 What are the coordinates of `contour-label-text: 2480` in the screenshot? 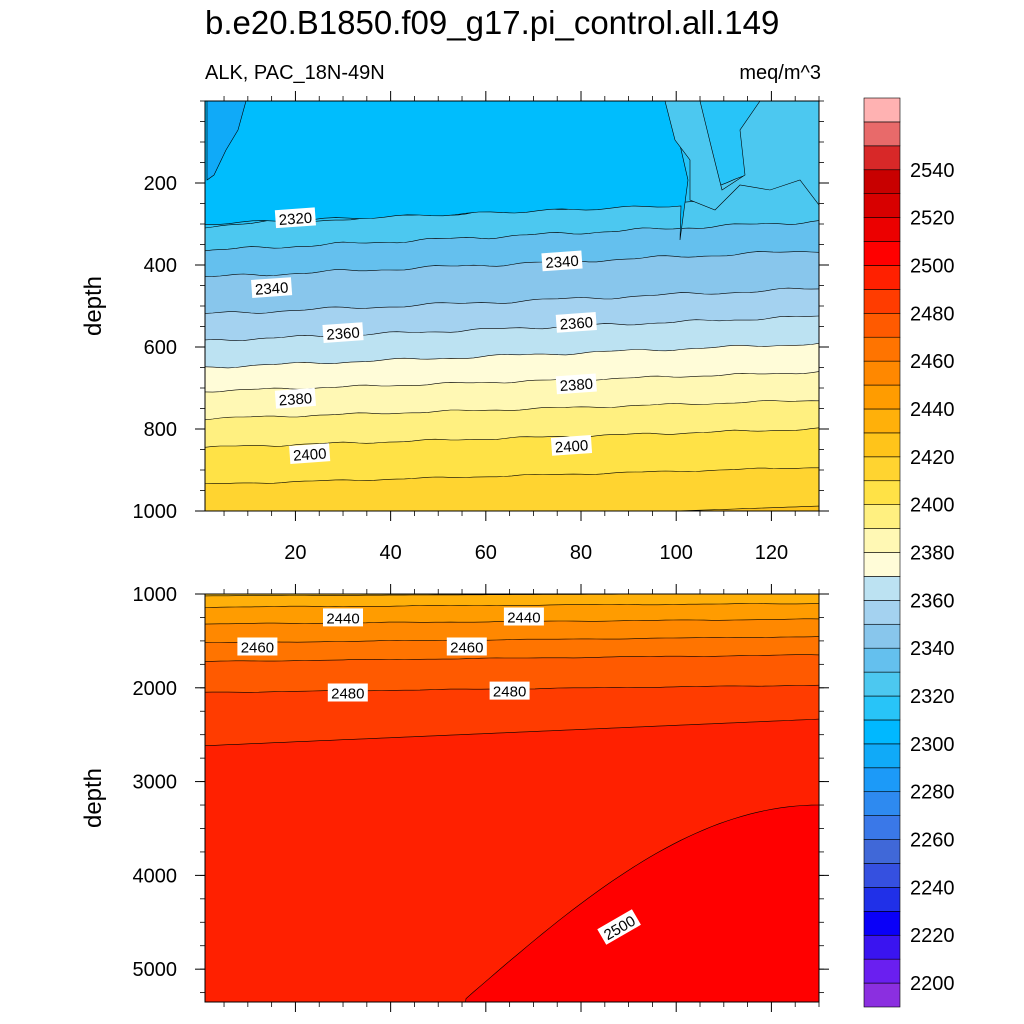 It's located at (347, 694).